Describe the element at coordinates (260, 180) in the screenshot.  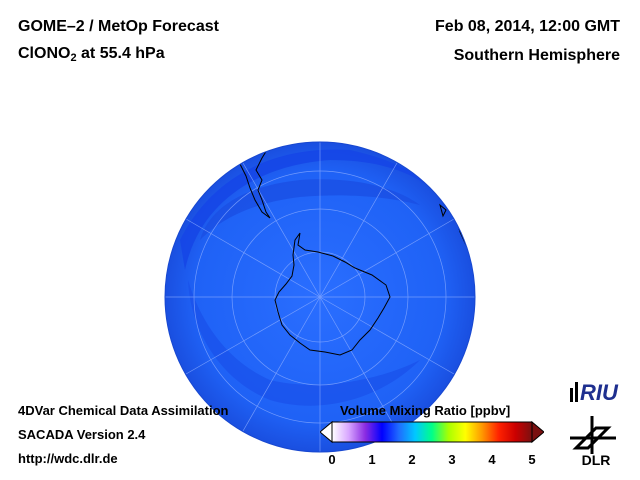
I see `south-america-coastline` at that location.